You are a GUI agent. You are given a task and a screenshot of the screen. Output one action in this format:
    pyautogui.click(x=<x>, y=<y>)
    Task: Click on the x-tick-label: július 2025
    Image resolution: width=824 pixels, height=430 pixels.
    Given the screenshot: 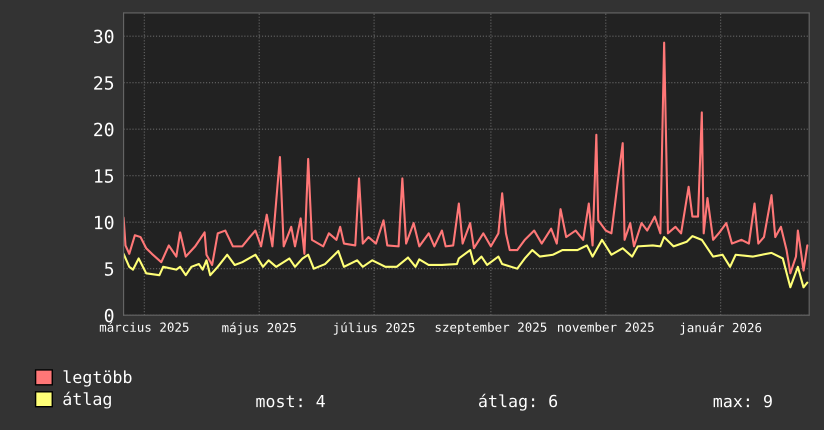 What is the action you would take?
    pyautogui.click(x=374, y=328)
    